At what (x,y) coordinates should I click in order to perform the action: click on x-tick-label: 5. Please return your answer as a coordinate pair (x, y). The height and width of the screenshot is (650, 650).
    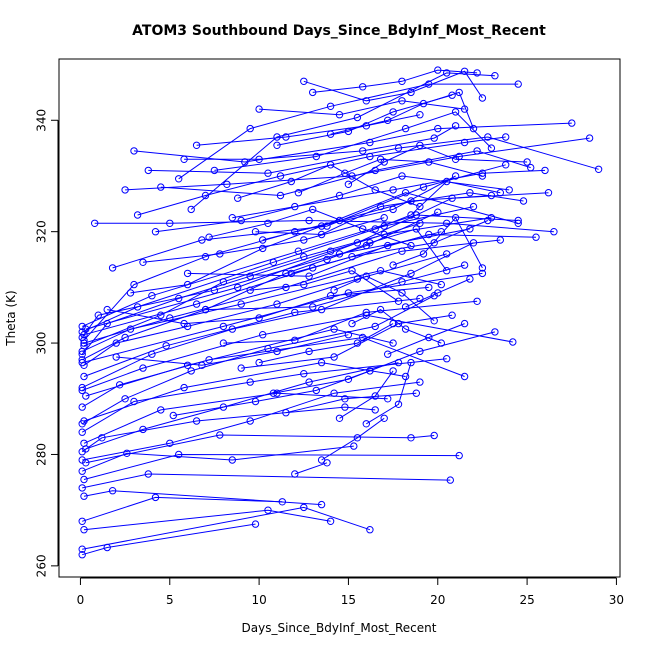
    Looking at the image, I should click on (170, 600).